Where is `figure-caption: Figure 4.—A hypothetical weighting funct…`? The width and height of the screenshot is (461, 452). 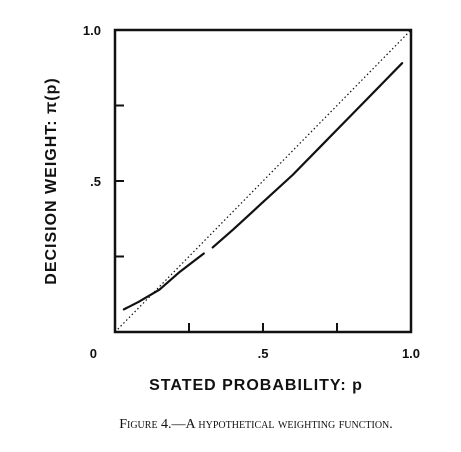
figure-caption: Figure 4.—A hypothetical weighting funct… is located at coordinates (256, 424).